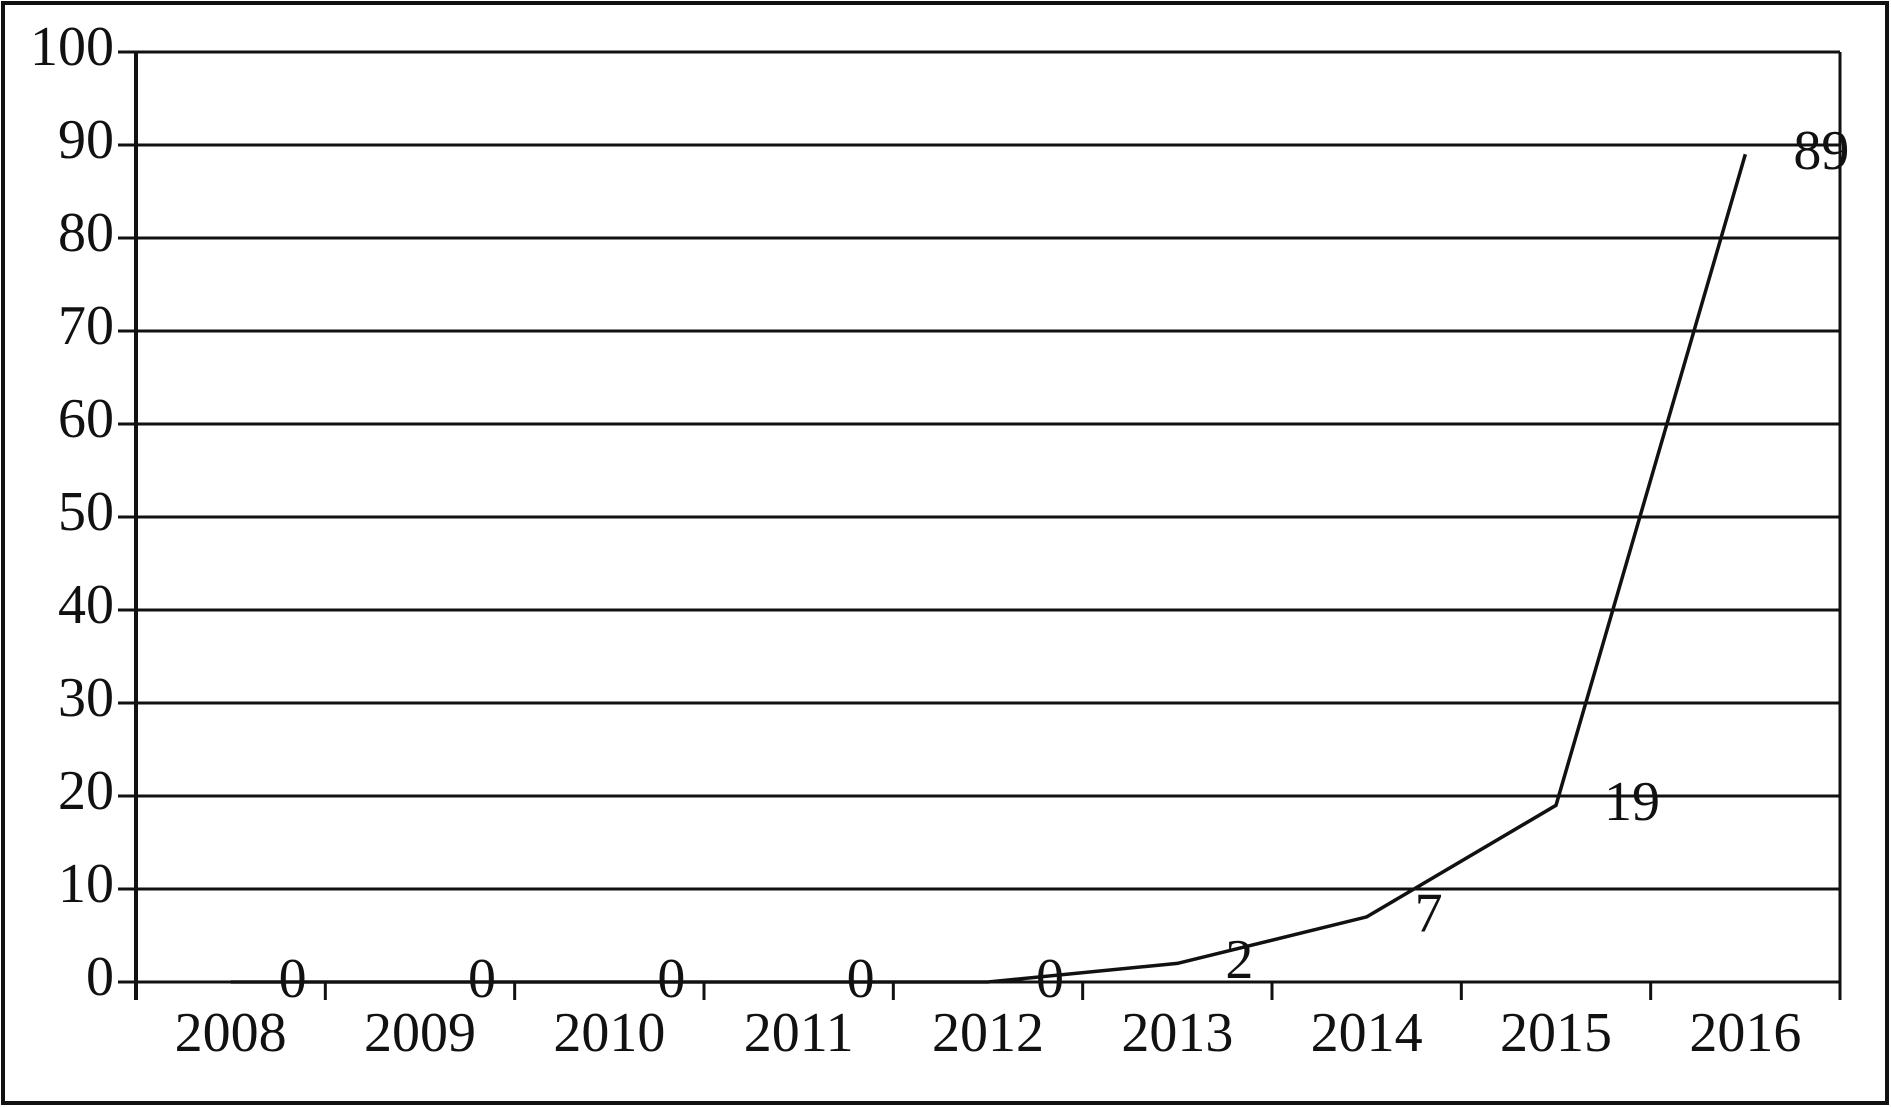 The width and height of the screenshot is (1891, 1107). I want to click on data-label: 89, so click(1821, 151).